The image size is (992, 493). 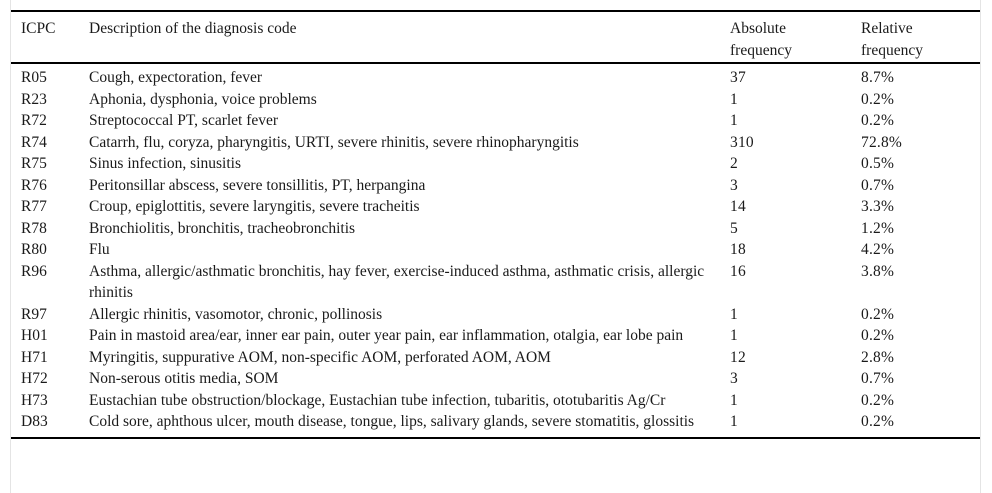 I want to click on table-row: R72 Streptococcal PT, scarlet fever 1 0.2%, so click(x=495, y=121).